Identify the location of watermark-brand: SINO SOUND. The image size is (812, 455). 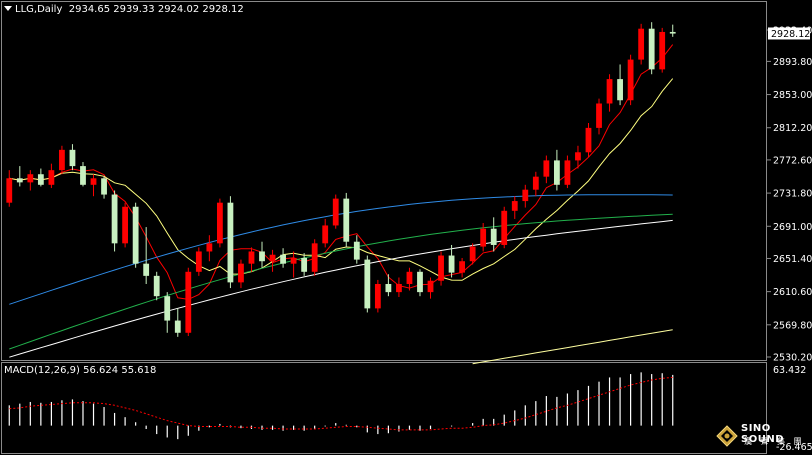
(762, 434).